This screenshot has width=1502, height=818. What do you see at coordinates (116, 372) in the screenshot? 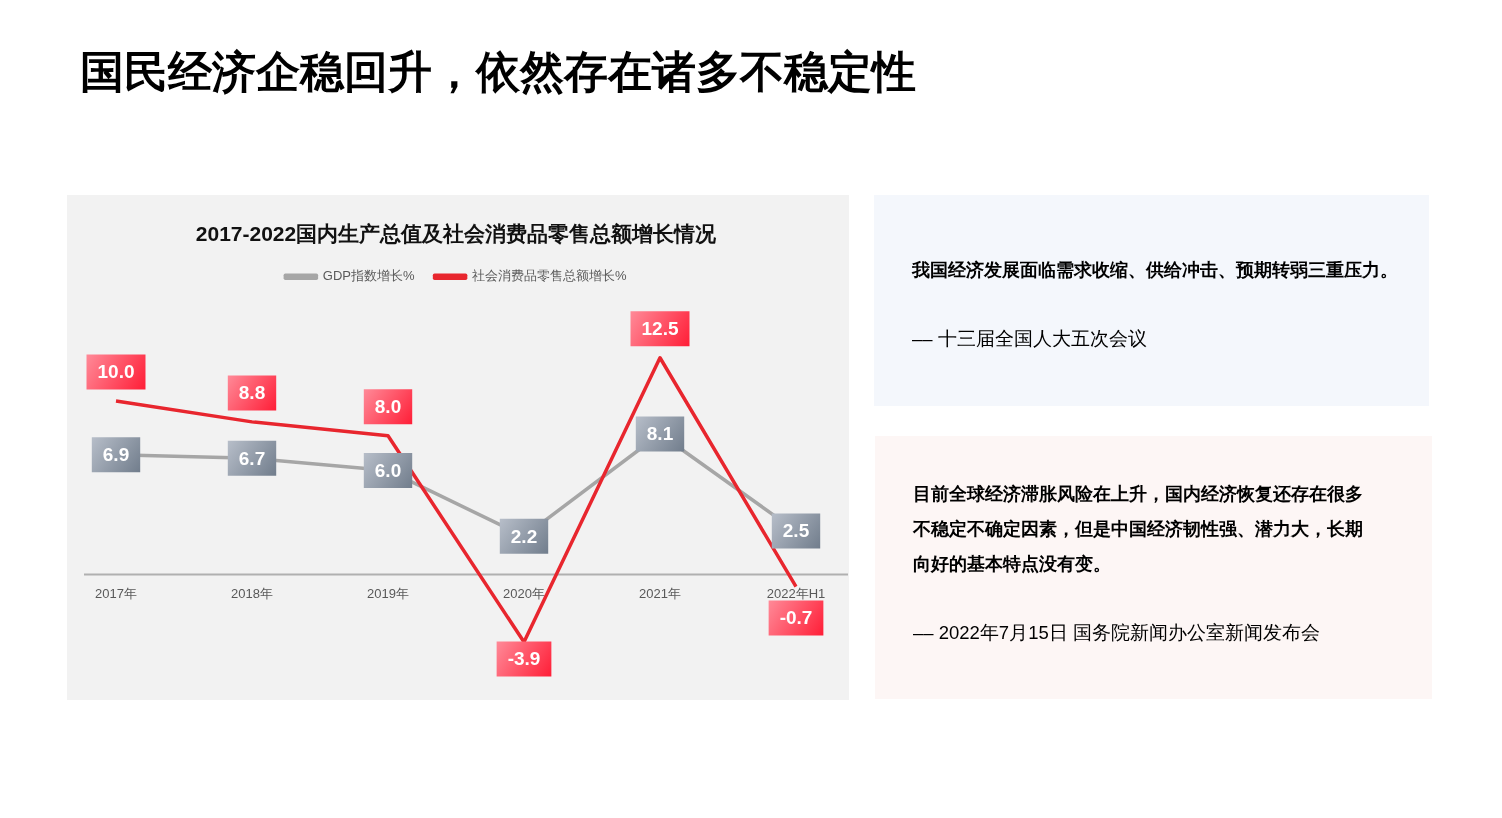
I see `data-label: 10.0` at bounding box center [116, 372].